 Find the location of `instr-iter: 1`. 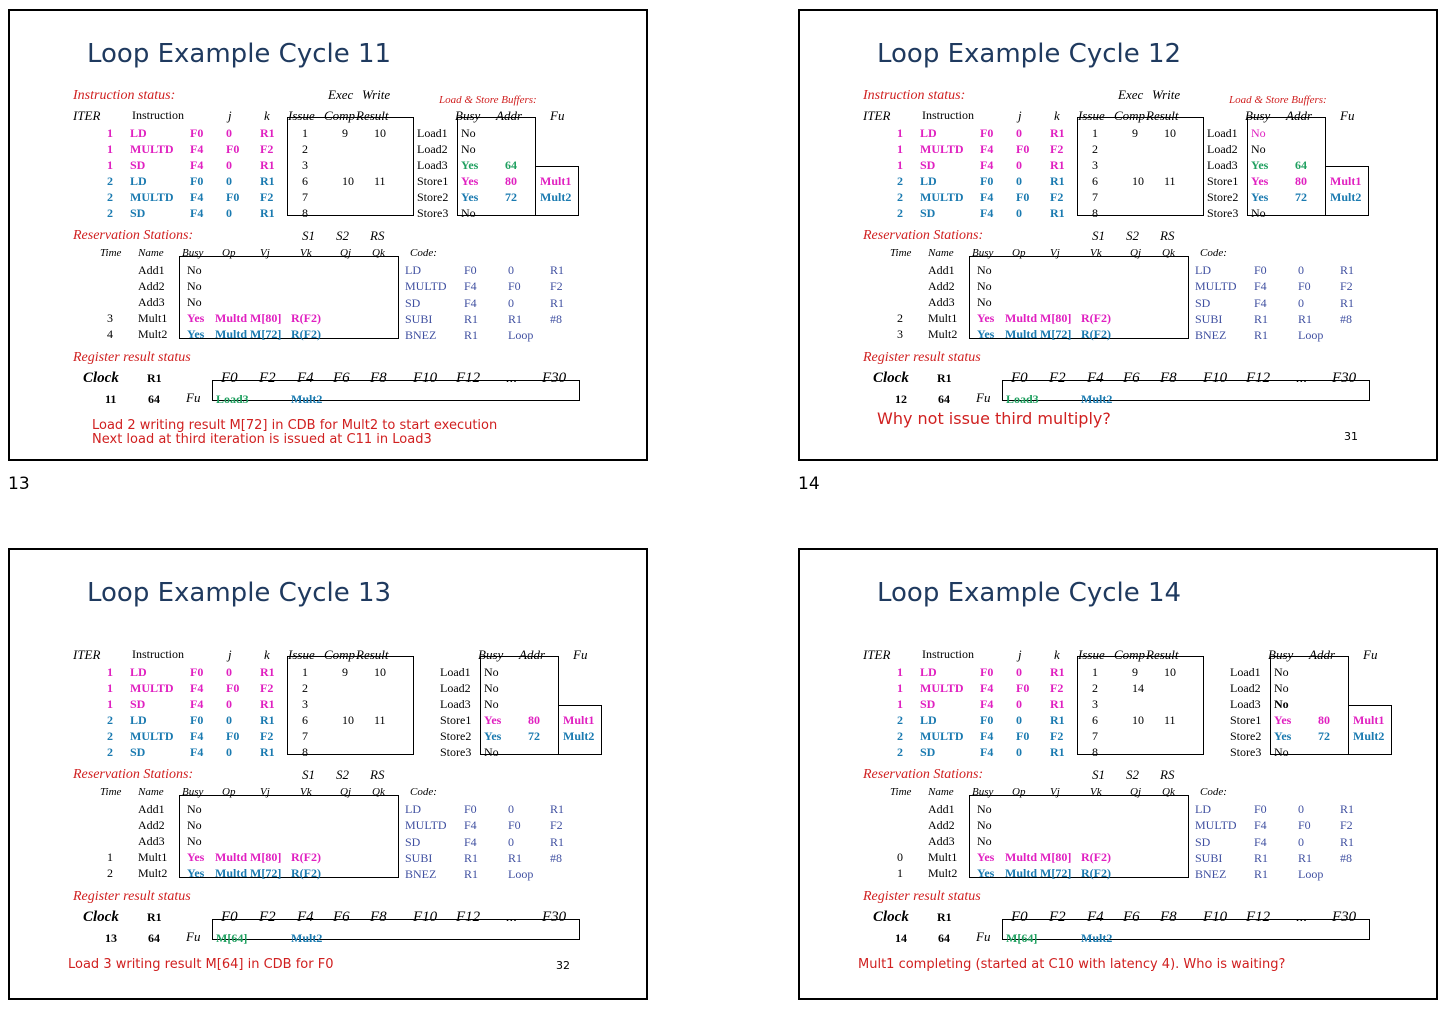

instr-iter: 1 is located at coordinates (110, 672).